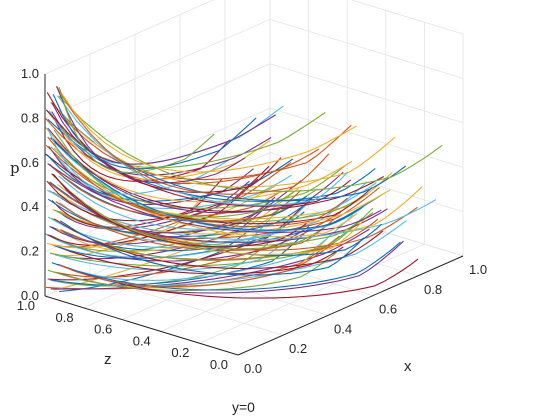 The width and height of the screenshot is (550, 420). What do you see at coordinates (142, 340) in the screenshot?
I see `z-tick-label: 0.4` at bounding box center [142, 340].